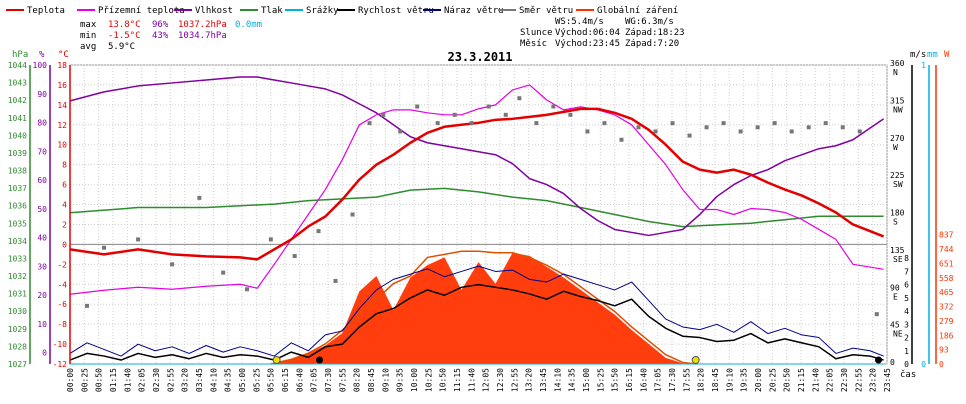 This screenshot has width=966, height=404. I want to click on hpa-axis-tick: 1042, so click(17, 100).